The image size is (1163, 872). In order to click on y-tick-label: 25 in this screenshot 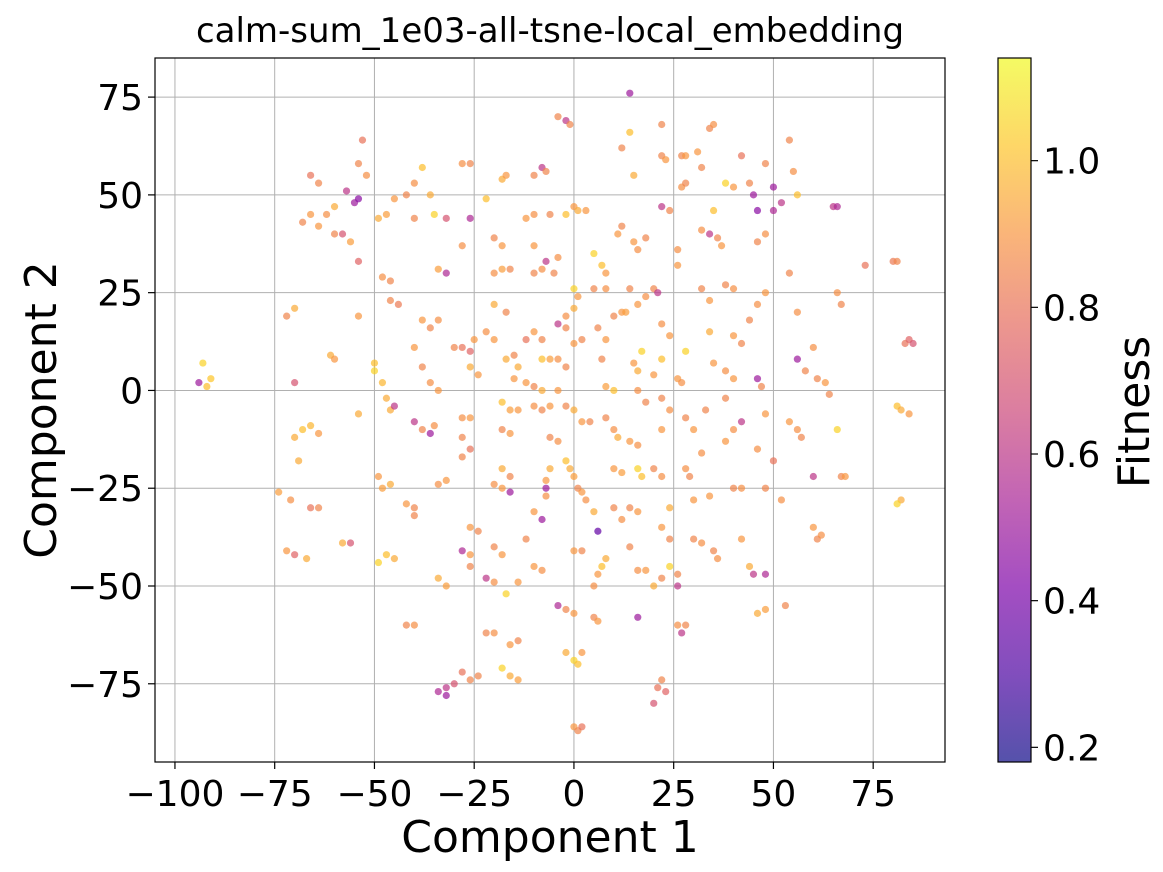, I will do `click(120, 294)`.